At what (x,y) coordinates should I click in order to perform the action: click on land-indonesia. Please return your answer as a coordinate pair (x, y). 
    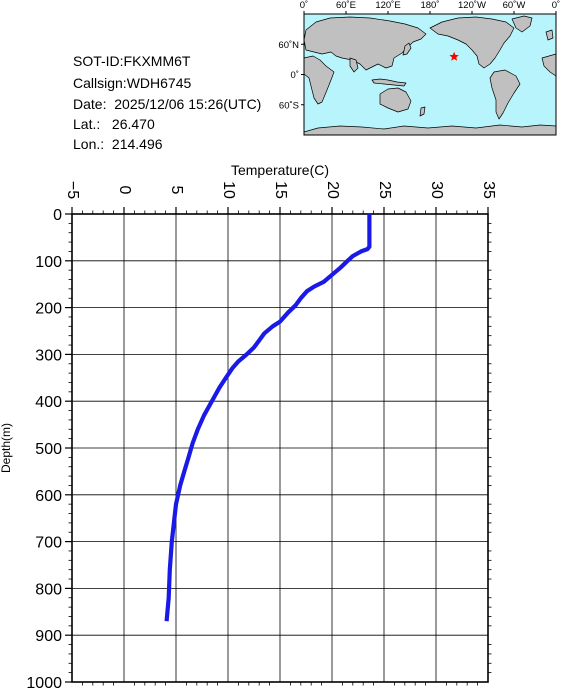
    Looking at the image, I should click on (389, 82).